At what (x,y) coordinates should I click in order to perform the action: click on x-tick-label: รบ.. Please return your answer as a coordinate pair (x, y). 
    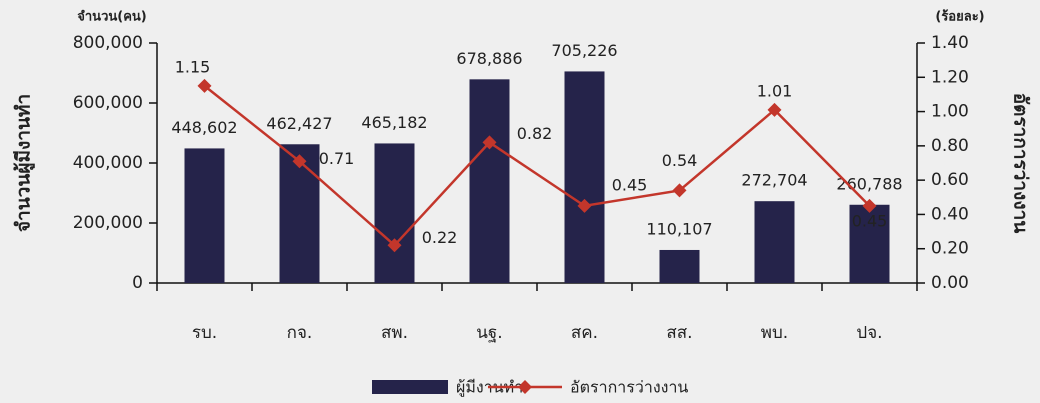
    Looking at the image, I should click on (204, 333).